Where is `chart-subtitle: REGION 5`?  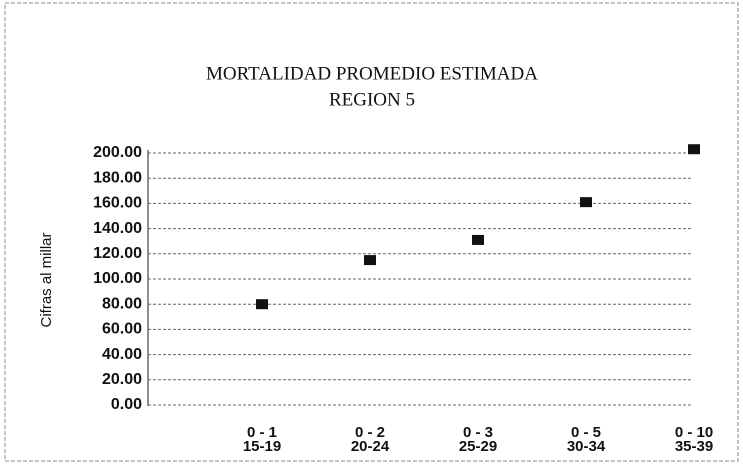
chart-subtitle: REGION 5 is located at coordinates (372, 99).